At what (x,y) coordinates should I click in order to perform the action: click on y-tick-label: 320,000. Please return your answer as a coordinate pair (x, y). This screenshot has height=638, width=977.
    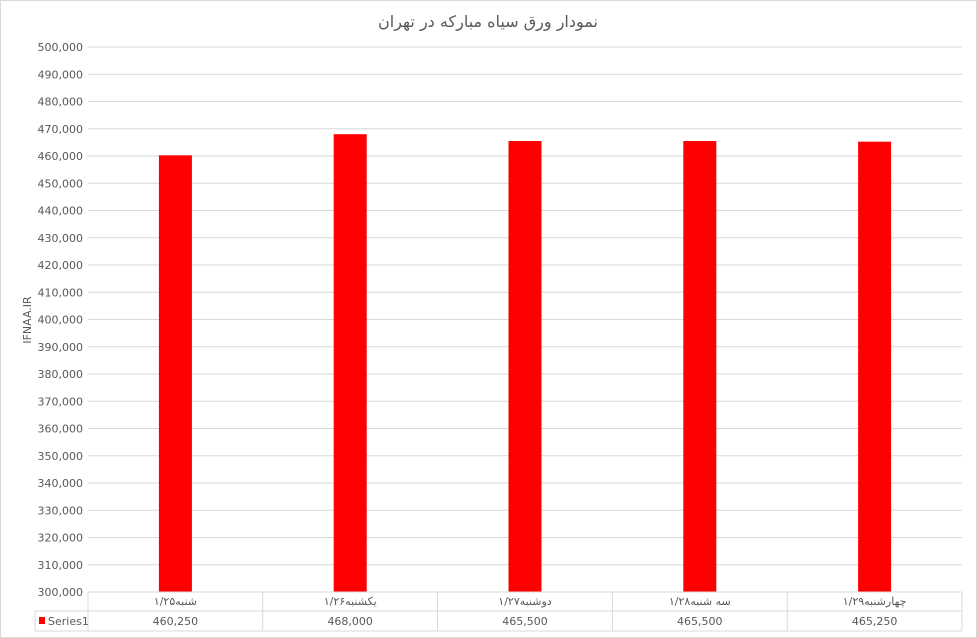
    Looking at the image, I should click on (61, 538).